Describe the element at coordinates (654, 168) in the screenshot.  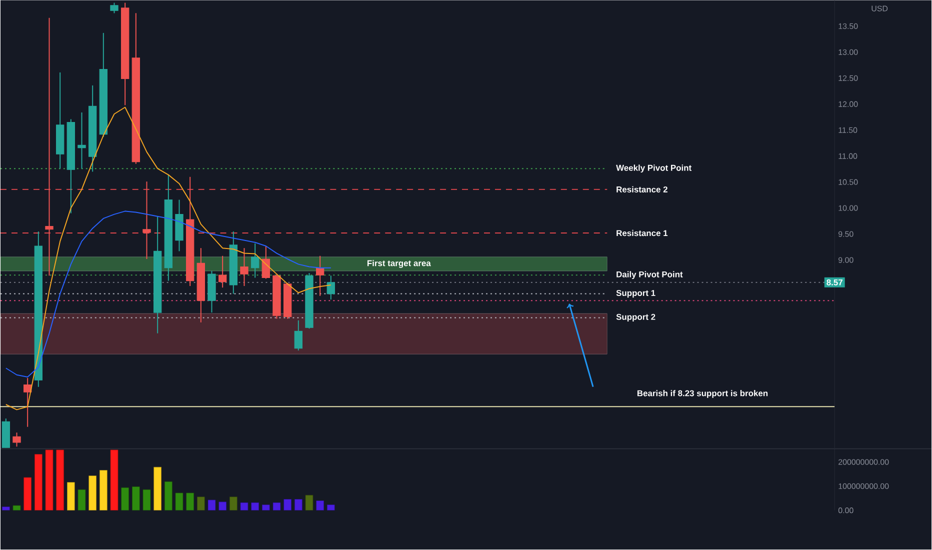
I see `ref-line-label: Weekly Pivot Point` at that location.